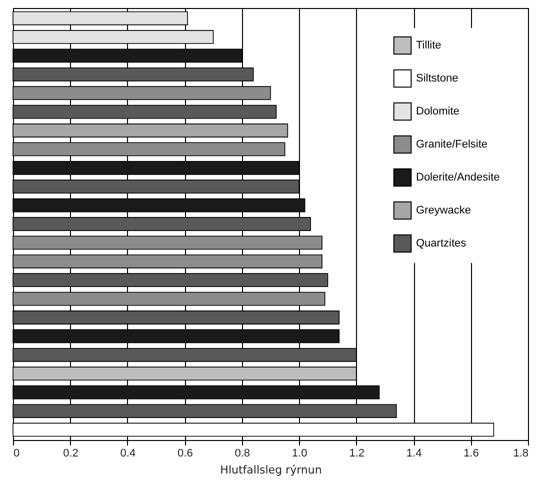 The height and width of the screenshot is (501, 547). What do you see at coordinates (452, 144) in the screenshot?
I see `legend-label: Granite/Felsite` at bounding box center [452, 144].